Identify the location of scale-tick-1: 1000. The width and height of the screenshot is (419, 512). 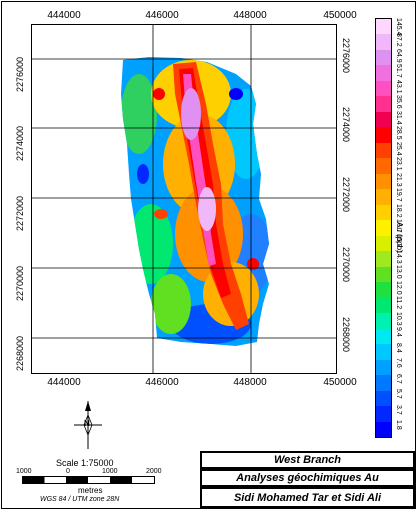
(24, 471).